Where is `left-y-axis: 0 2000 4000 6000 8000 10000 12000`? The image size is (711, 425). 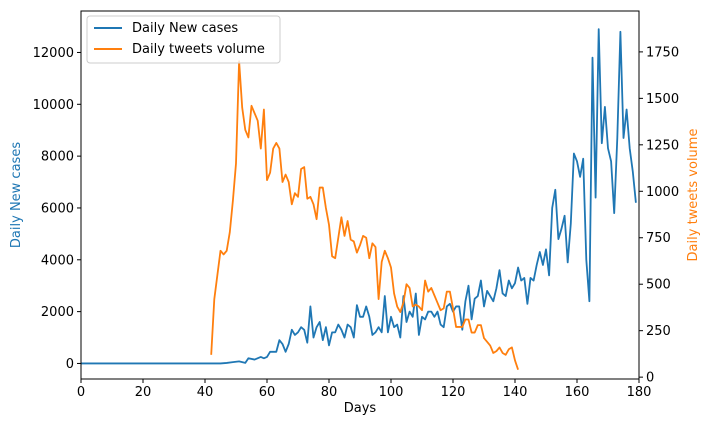 left-y-axis: 0 2000 4000 6000 8000 10000 12000 is located at coordinates (57, 209).